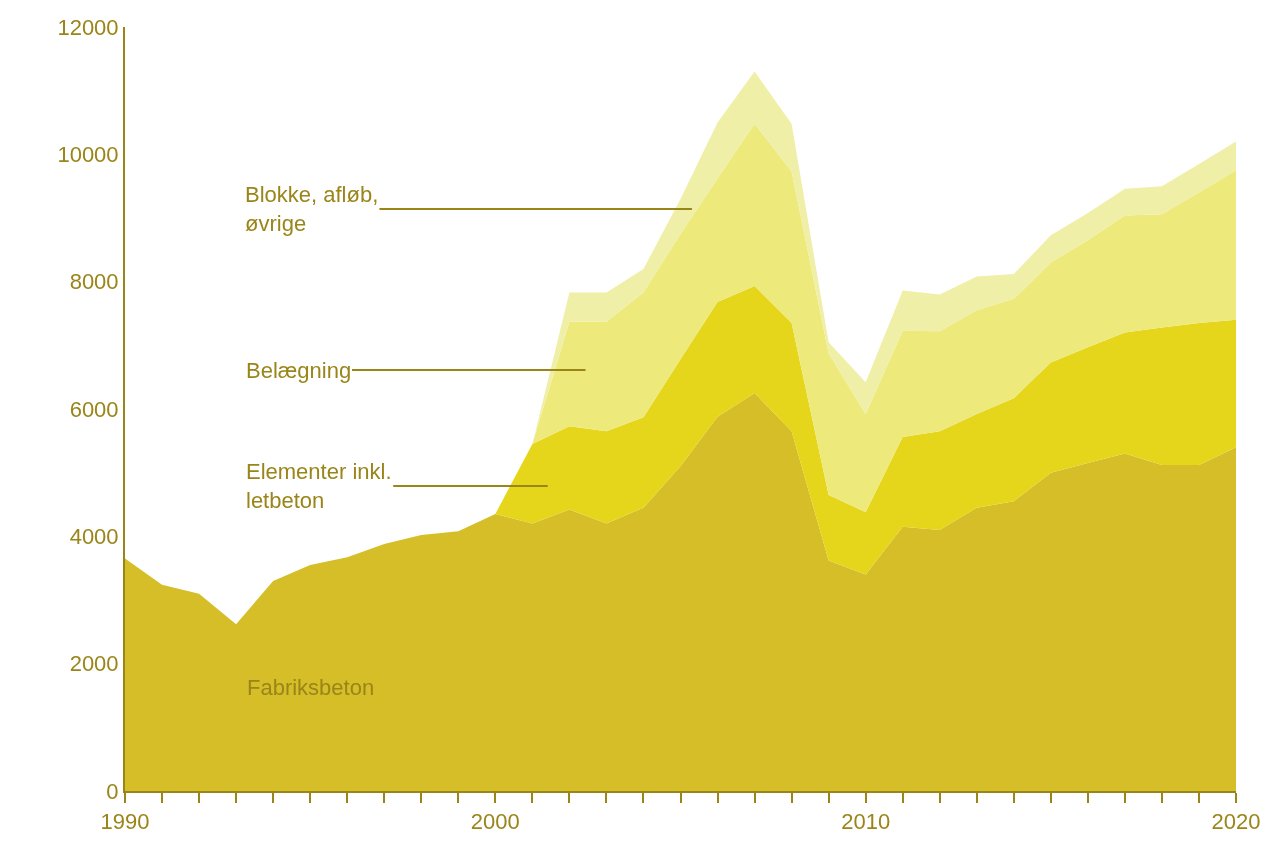  What do you see at coordinates (94, 282) in the screenshot?
I see `y-tick-label: 8000` at bounding box center [94, 282].